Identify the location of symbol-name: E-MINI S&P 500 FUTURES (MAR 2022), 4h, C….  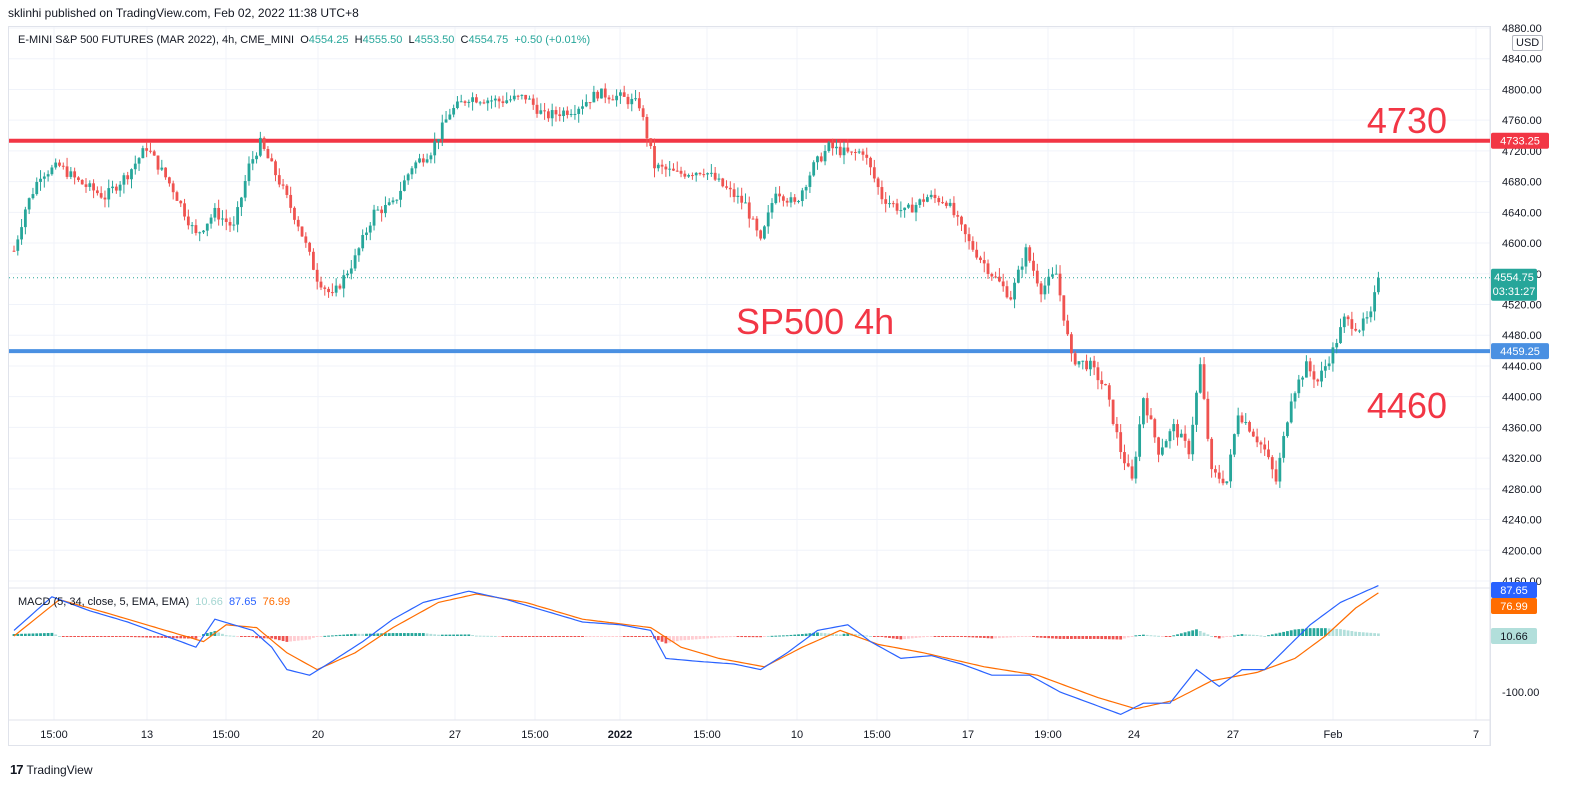
(156, 40).